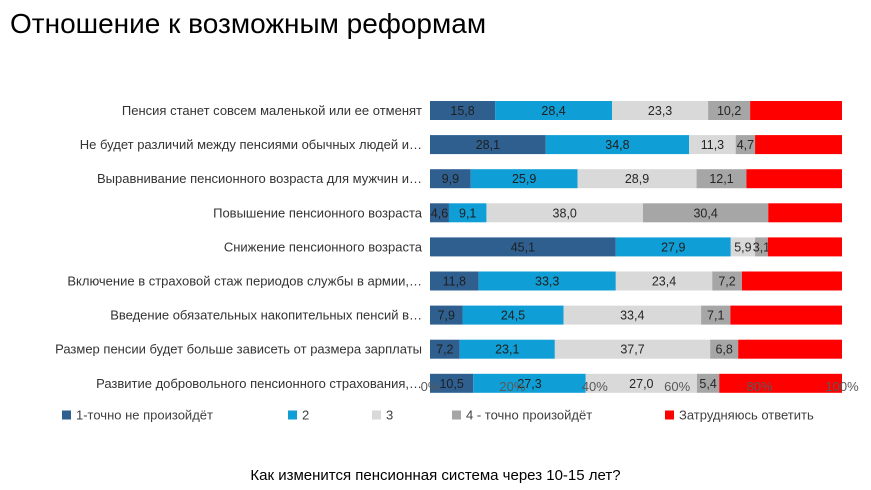  Describe the element at coordinates (746, 415) in the screenshot. I see `legend-label: Затрудняюсь ответить` at that location.